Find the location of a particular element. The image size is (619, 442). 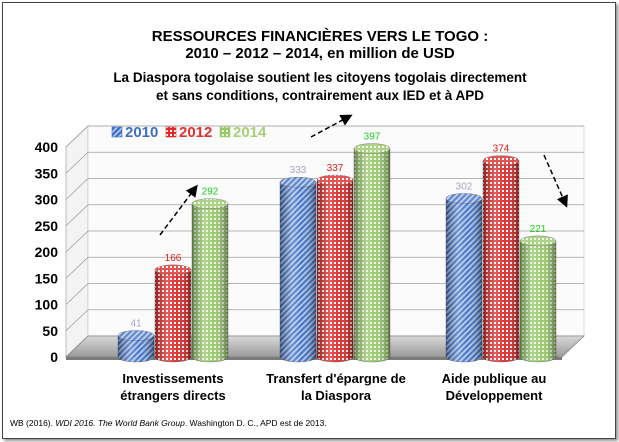

chart-title: RESSOURCES FINANCIÈRES VERS LE TOGO : is located at coordinates (320, 36).